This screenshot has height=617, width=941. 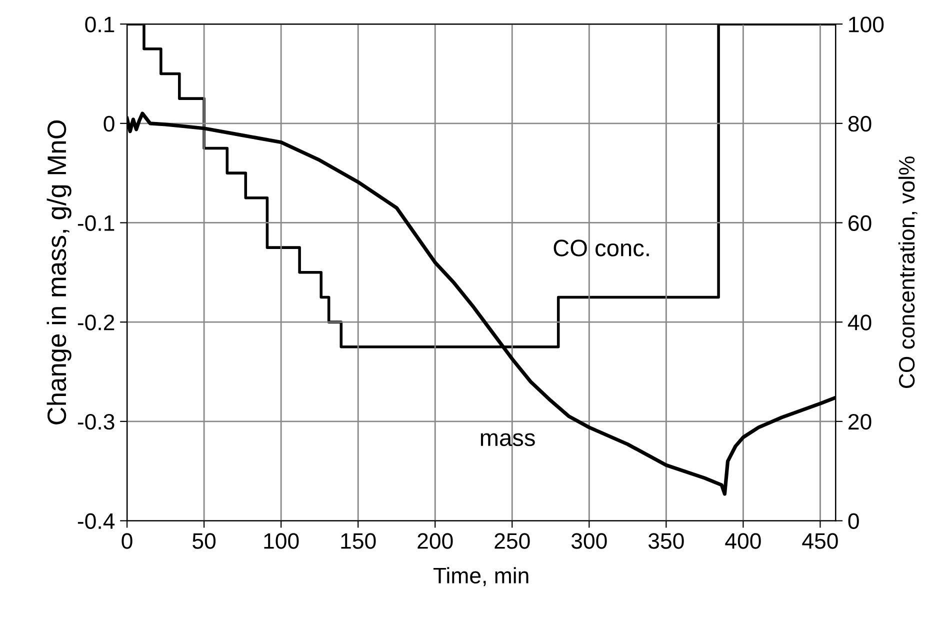 What do you see at coordinates (743, 541) in the screenshot?
I see `x-tick-label: 400` at bounding box center [743, 541].